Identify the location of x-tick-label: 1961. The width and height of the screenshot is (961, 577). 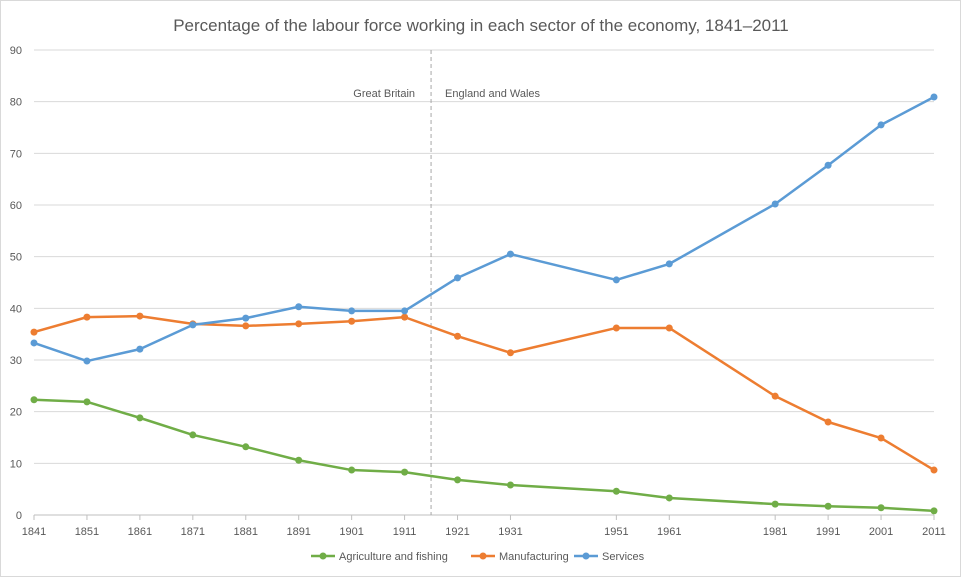
(669, 532).